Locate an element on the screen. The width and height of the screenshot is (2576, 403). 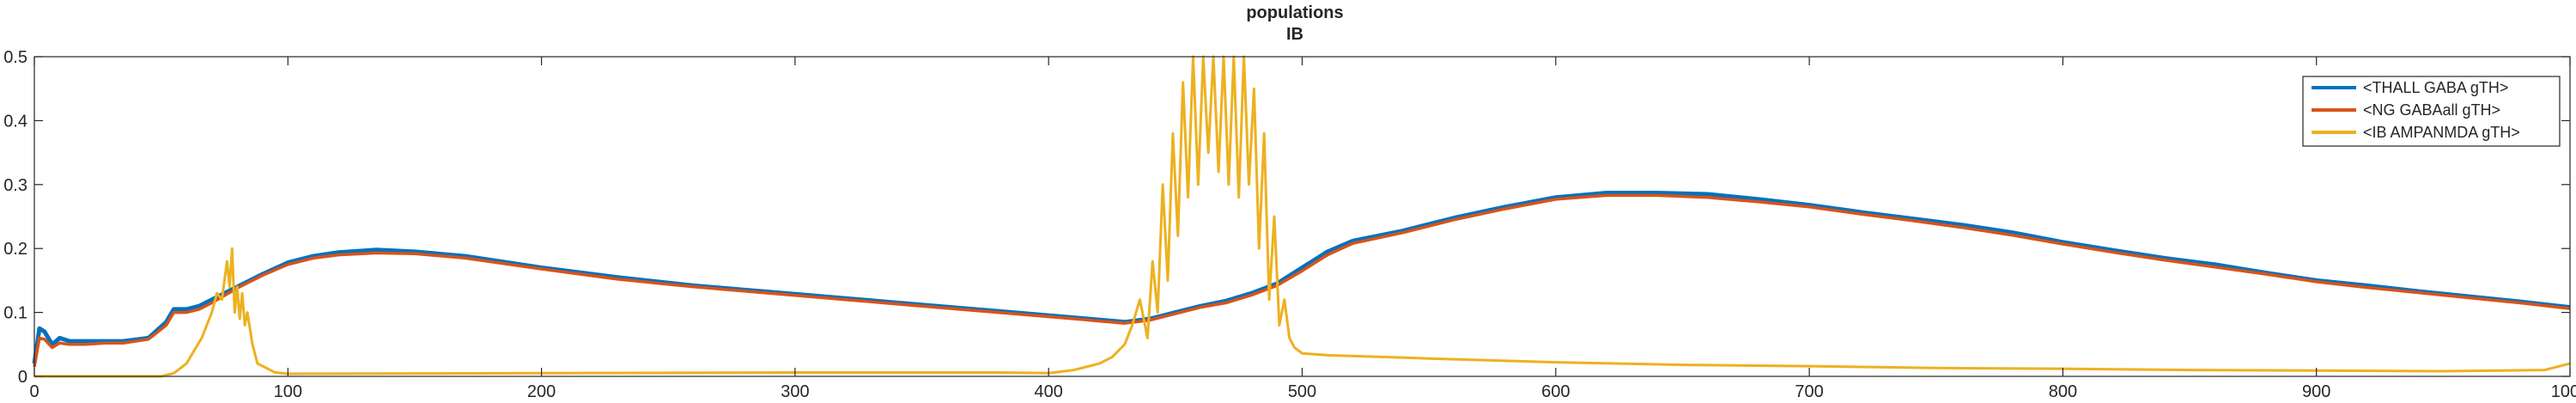
x-tick-label: 100 is located at coordinates (288, 391).